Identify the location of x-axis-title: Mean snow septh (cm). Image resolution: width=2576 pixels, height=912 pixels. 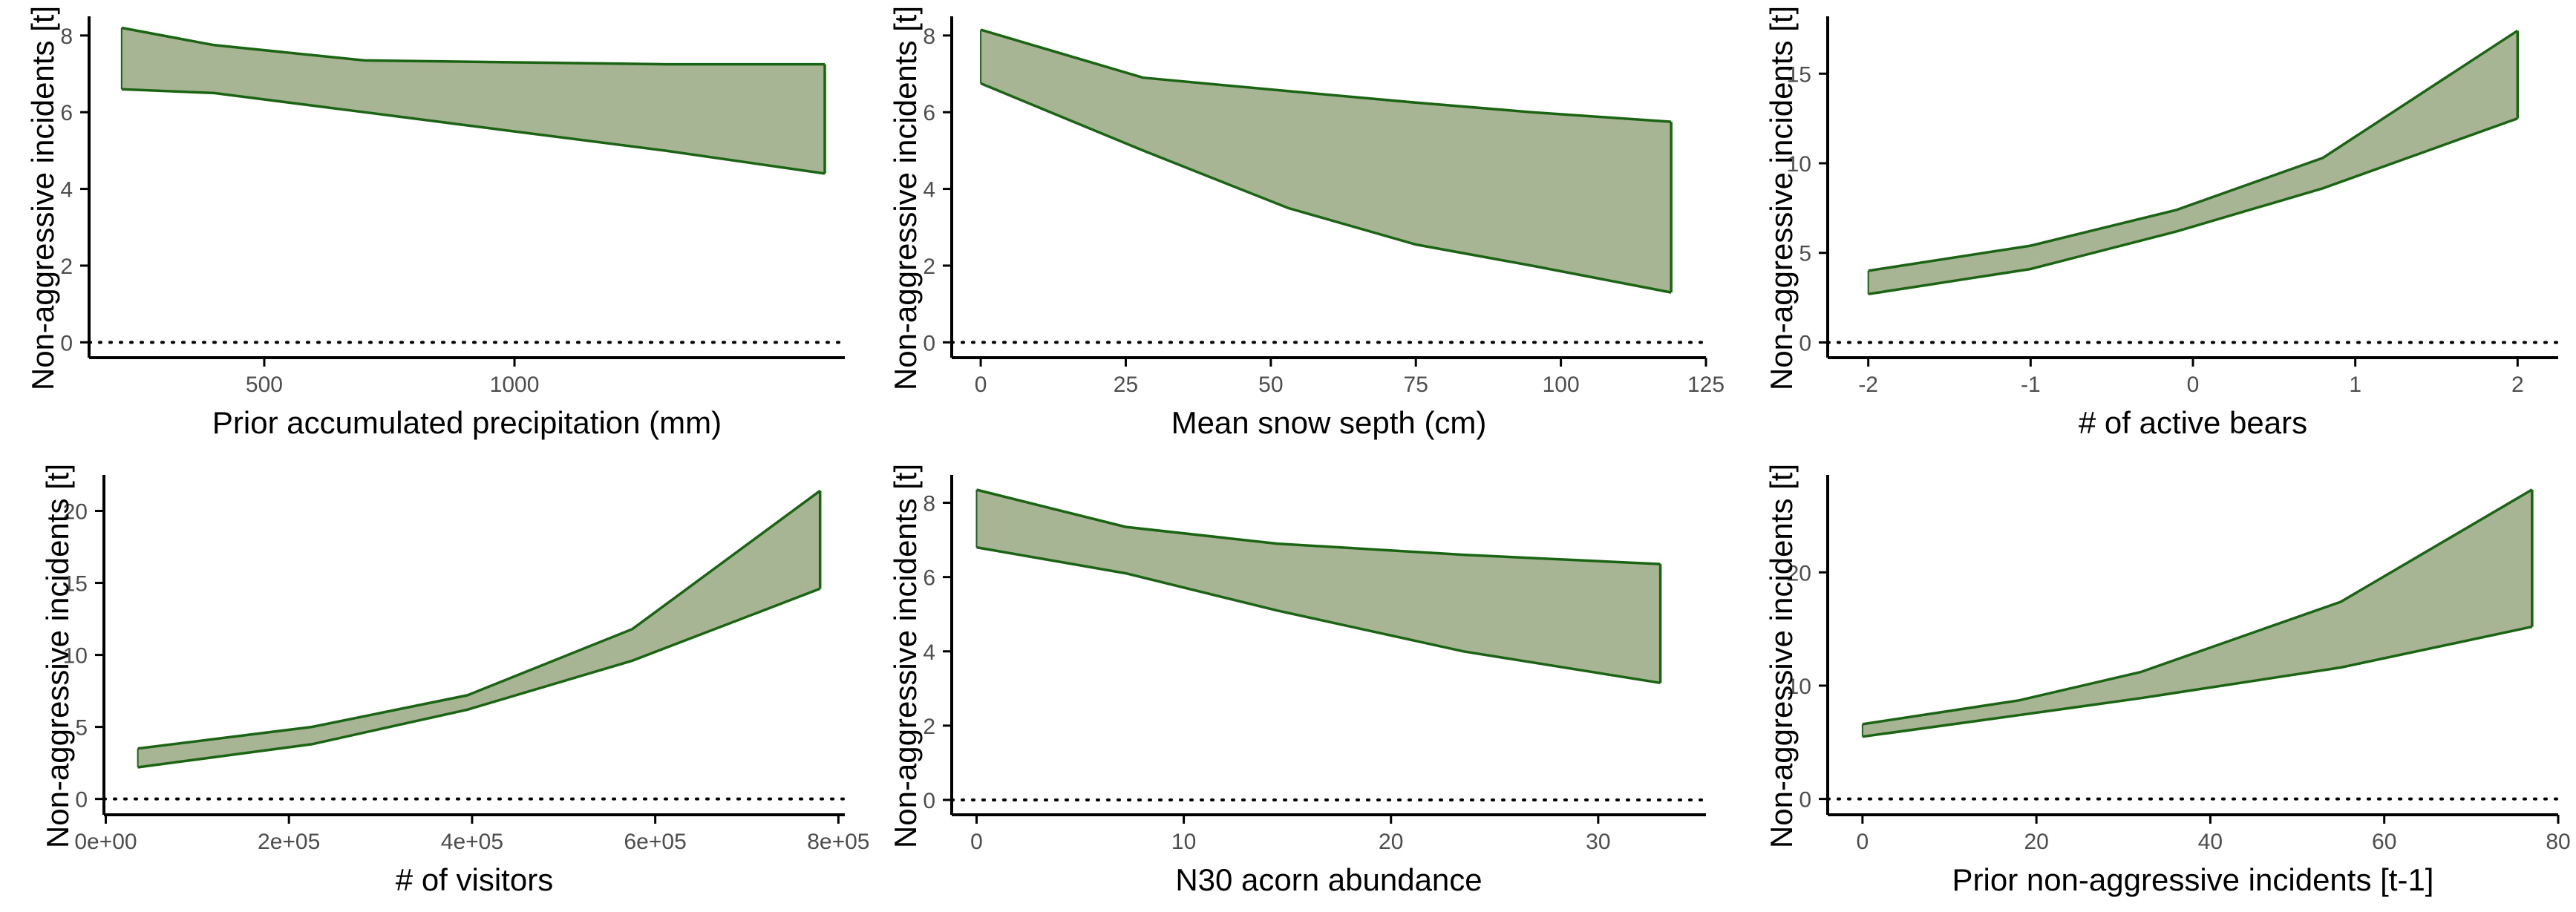
(1329, 422).